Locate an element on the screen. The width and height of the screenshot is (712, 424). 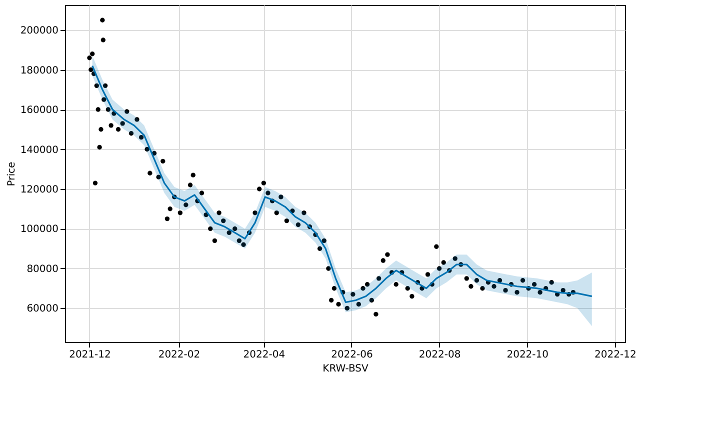
x-tick-label: 2022-08 is located at coordinates (439, 355).